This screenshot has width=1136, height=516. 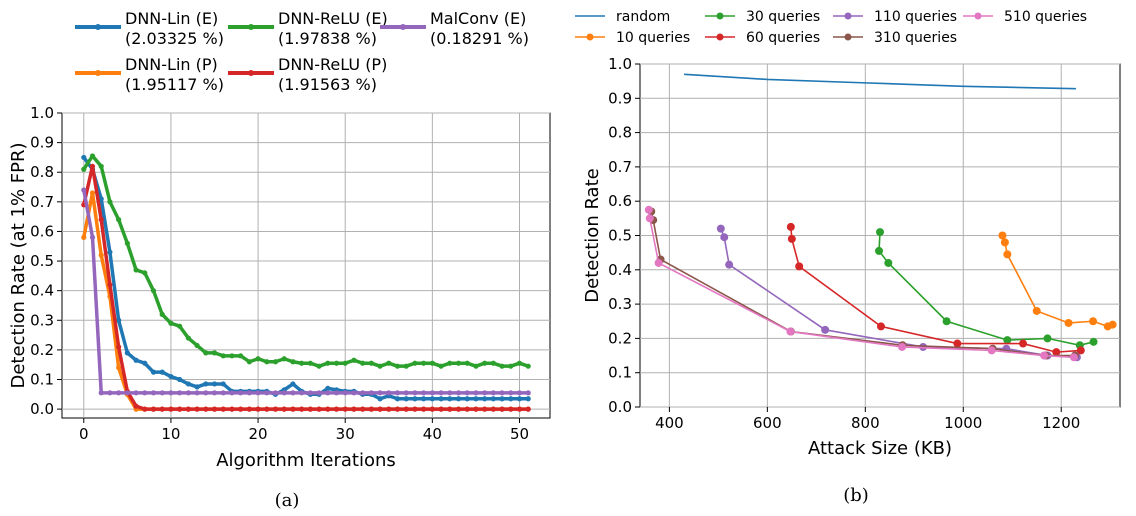 I want to click on legend-b-item-6: 510 queries, so click(x=1025, y=17).